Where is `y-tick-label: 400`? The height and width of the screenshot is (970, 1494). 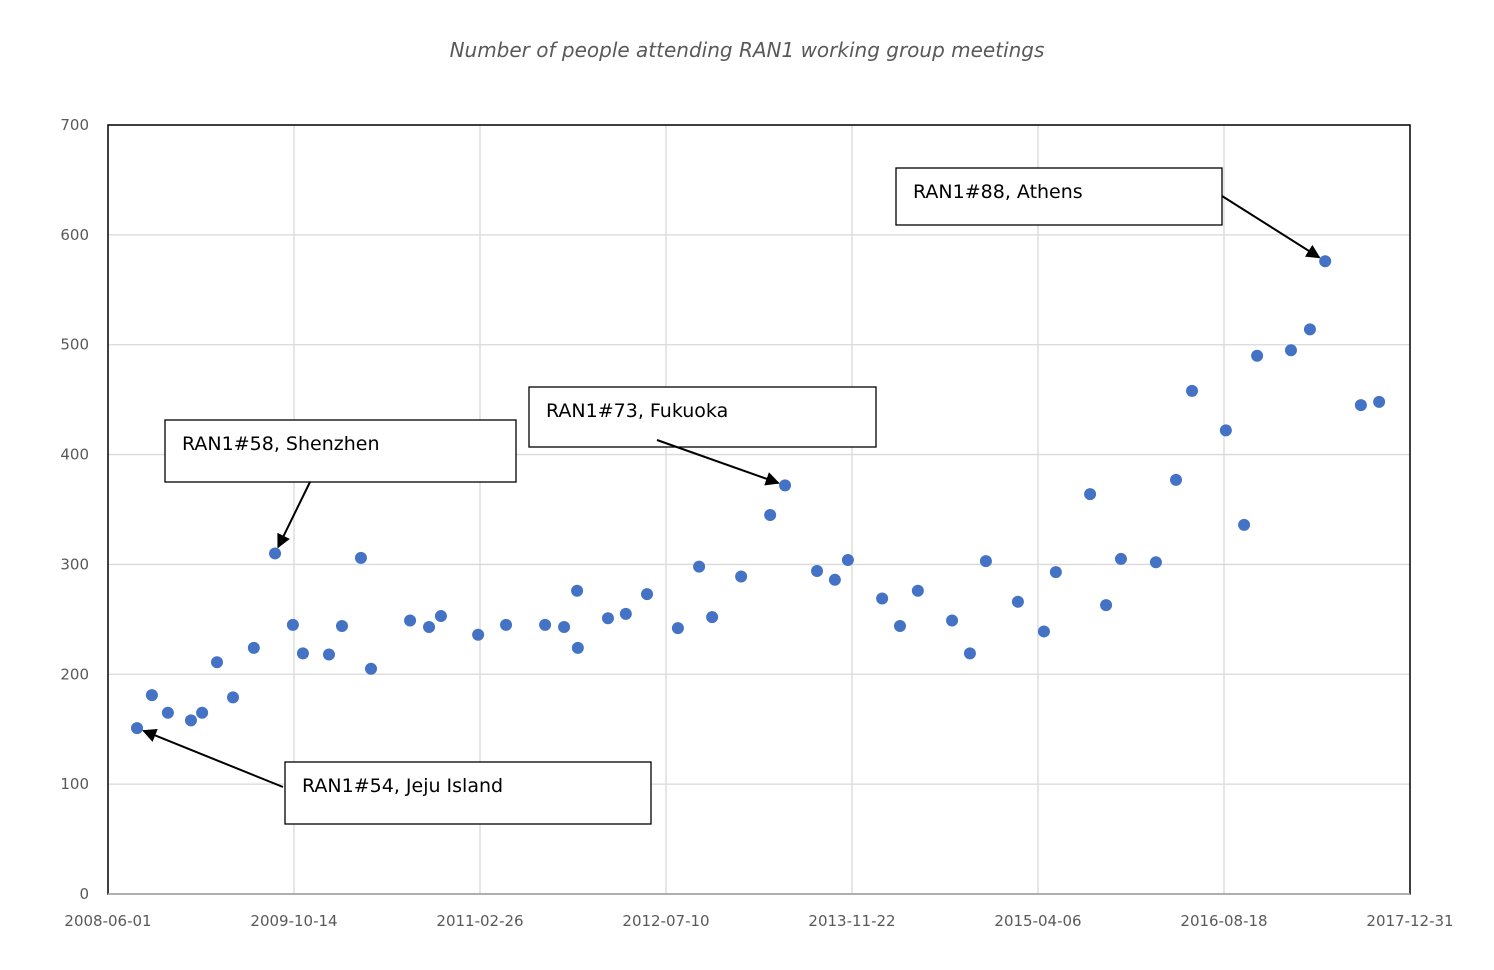
y-tick-label: 400 is located at coordinates (74, 455).